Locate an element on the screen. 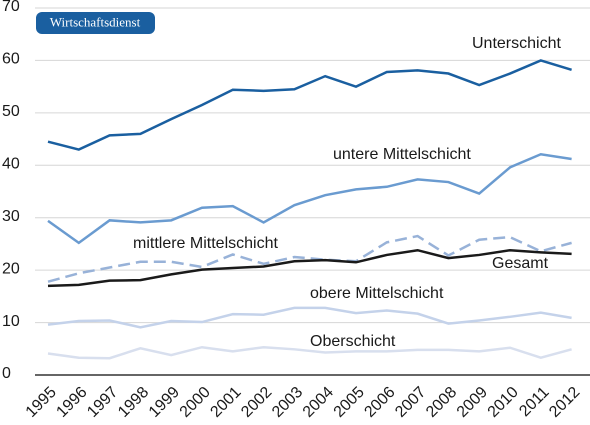 This screenshot has height=425, width=590. series-label: untere Mittelschicht is located at coordinates (402, 154).